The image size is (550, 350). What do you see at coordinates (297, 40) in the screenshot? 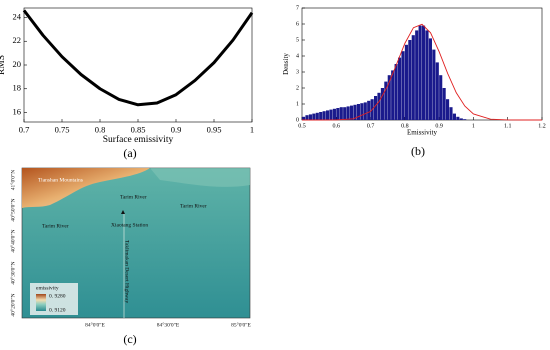
I see `y-tick-label: 5` at bounding box center [297, 40].